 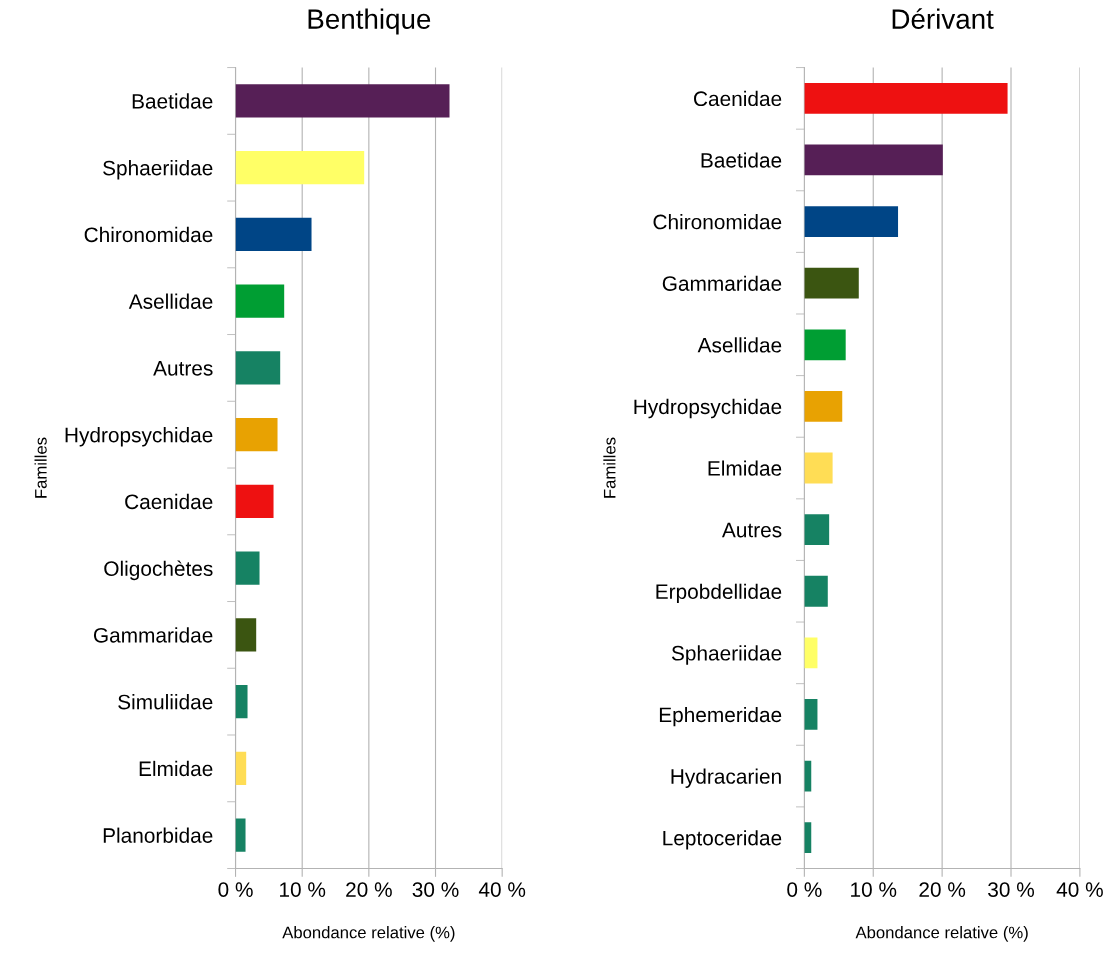 I want to click on y-tick-label: Ephemeridae, so click(x=720, y=716).